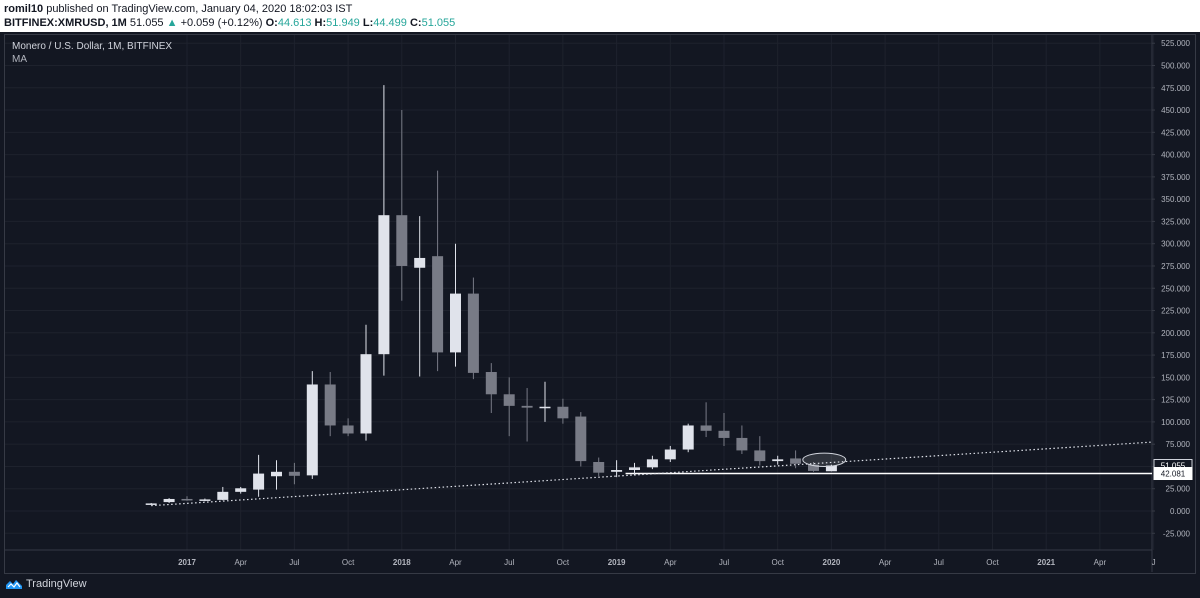 This screenshot has width=1200, height=598. I want to click on brand-name: TradingView, so click(56, 584).